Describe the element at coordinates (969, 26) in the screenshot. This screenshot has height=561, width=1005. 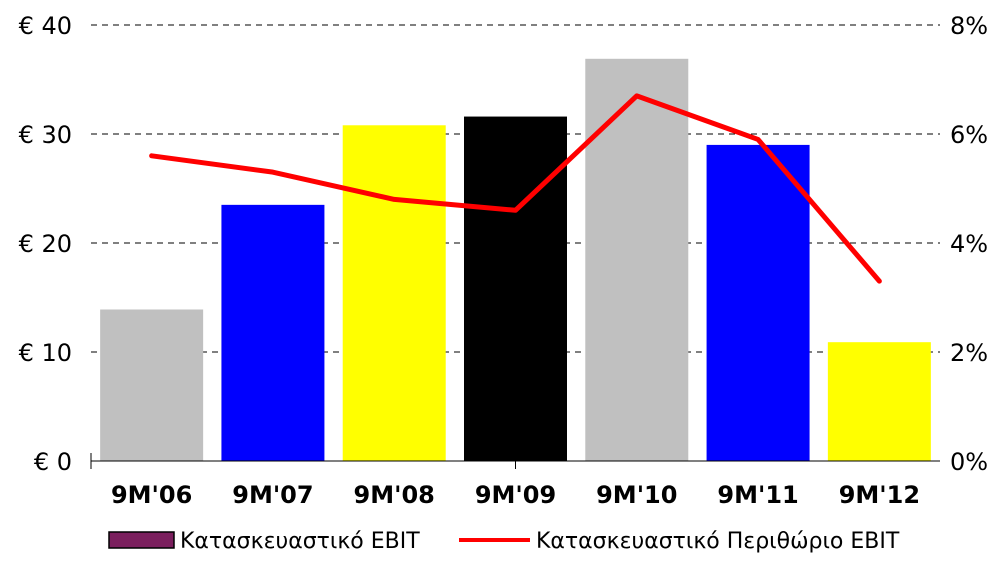
I see `y-right-tick-label: 8%` at that location.